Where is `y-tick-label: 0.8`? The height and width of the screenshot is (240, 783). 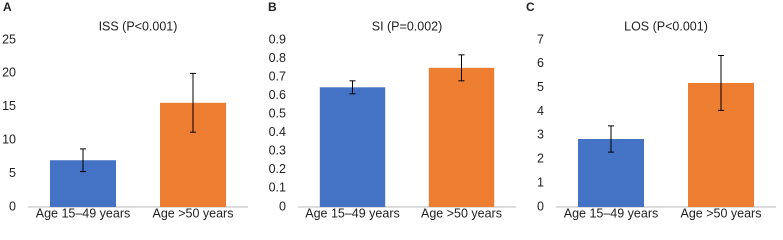
y-tick-label: 0.8 is located at coordinates (277, 58).